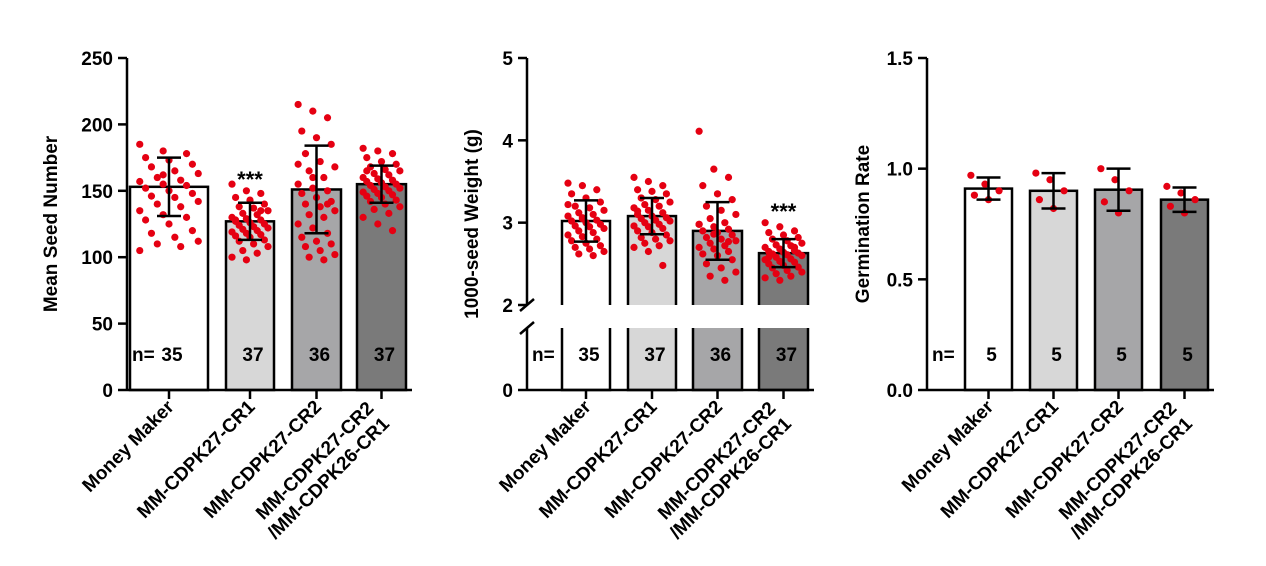 The height and width of the screenshot is (566, 1266). I want to click on axis-break-gap, so click(671, 316).